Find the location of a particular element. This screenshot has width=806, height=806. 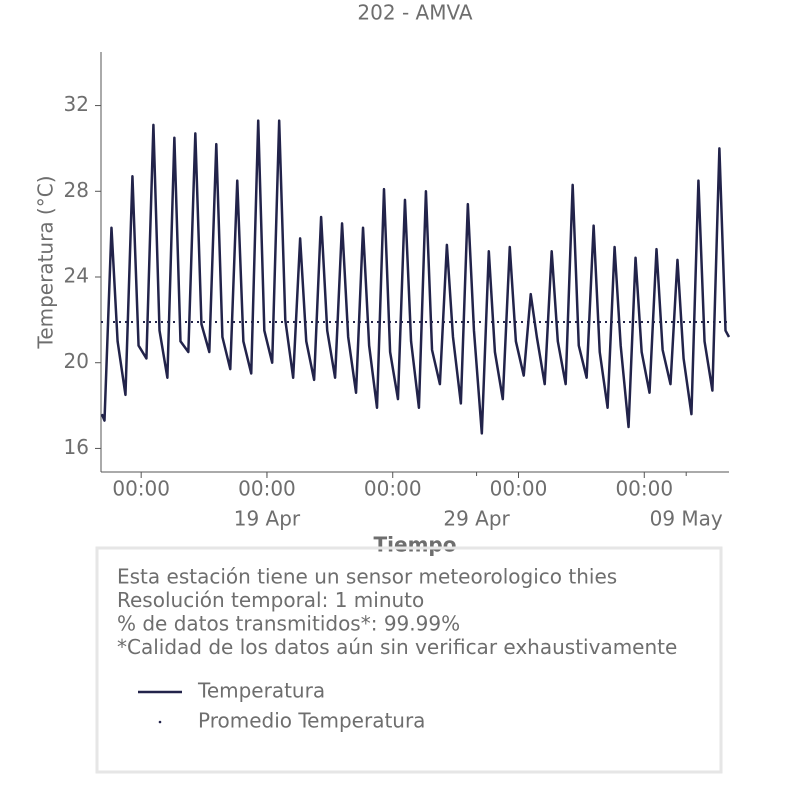

y-tick-label: 24 is located at coordinates (76, 276).